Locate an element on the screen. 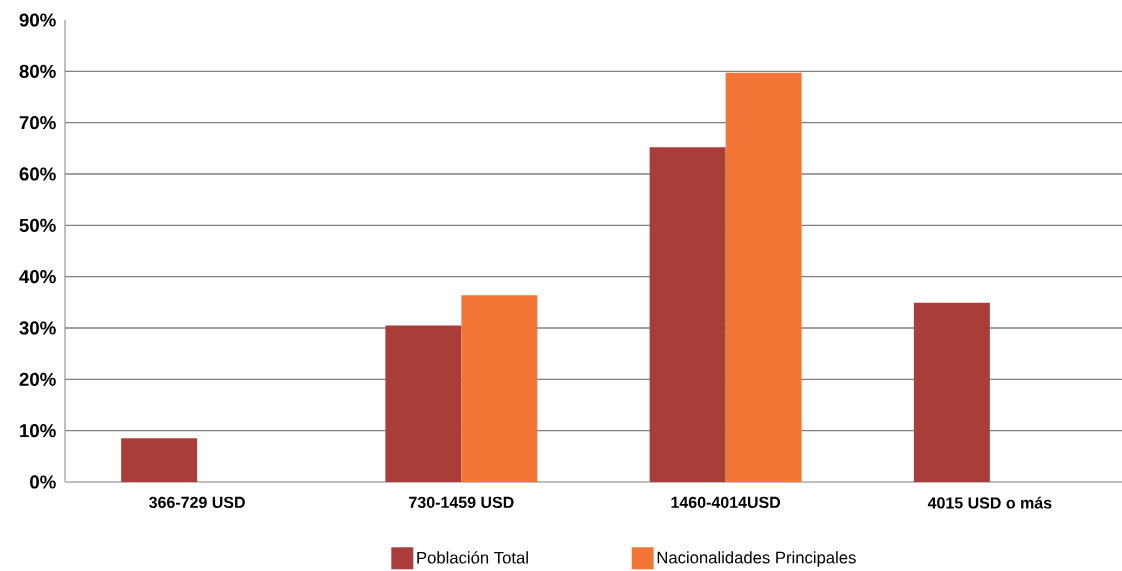 This screenshot has width=1122, height=571. x-tick-label: 1460-4014USD is located at coordinates (726, 502).